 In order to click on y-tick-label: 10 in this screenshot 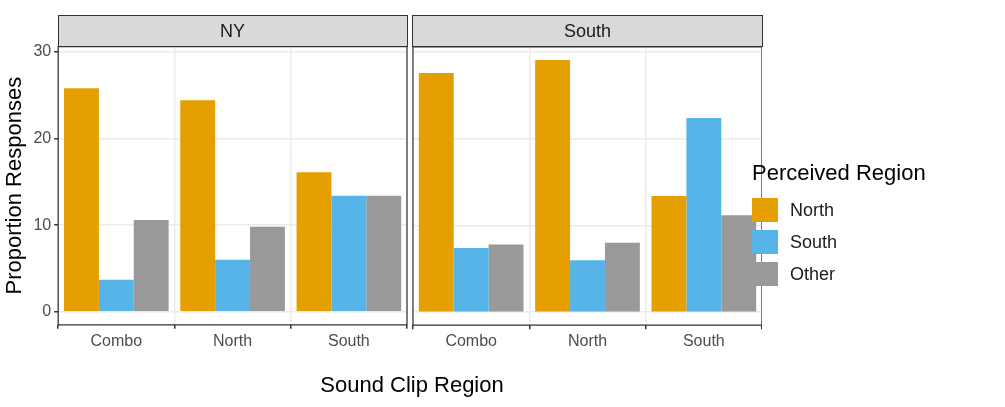, I will do `click(42, 224)`.